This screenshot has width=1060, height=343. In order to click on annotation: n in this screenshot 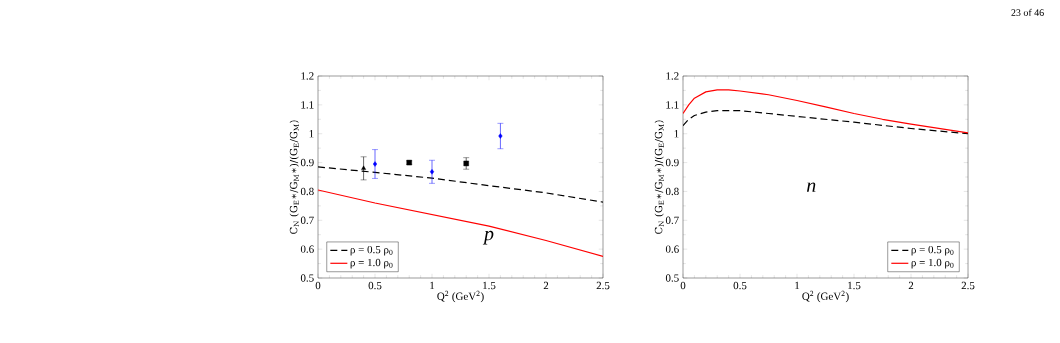, I will do `click(811, 187)`.